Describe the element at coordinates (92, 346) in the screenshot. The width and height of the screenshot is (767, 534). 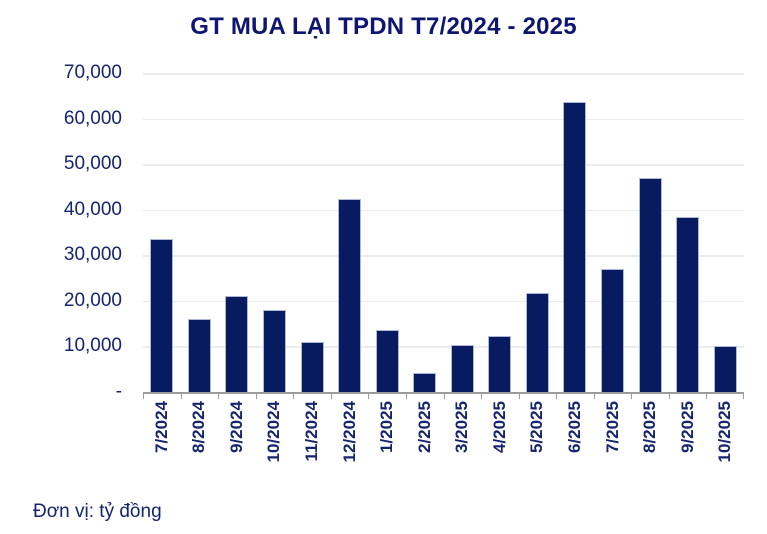
I see `y-tick-label: 10,000` at that location.